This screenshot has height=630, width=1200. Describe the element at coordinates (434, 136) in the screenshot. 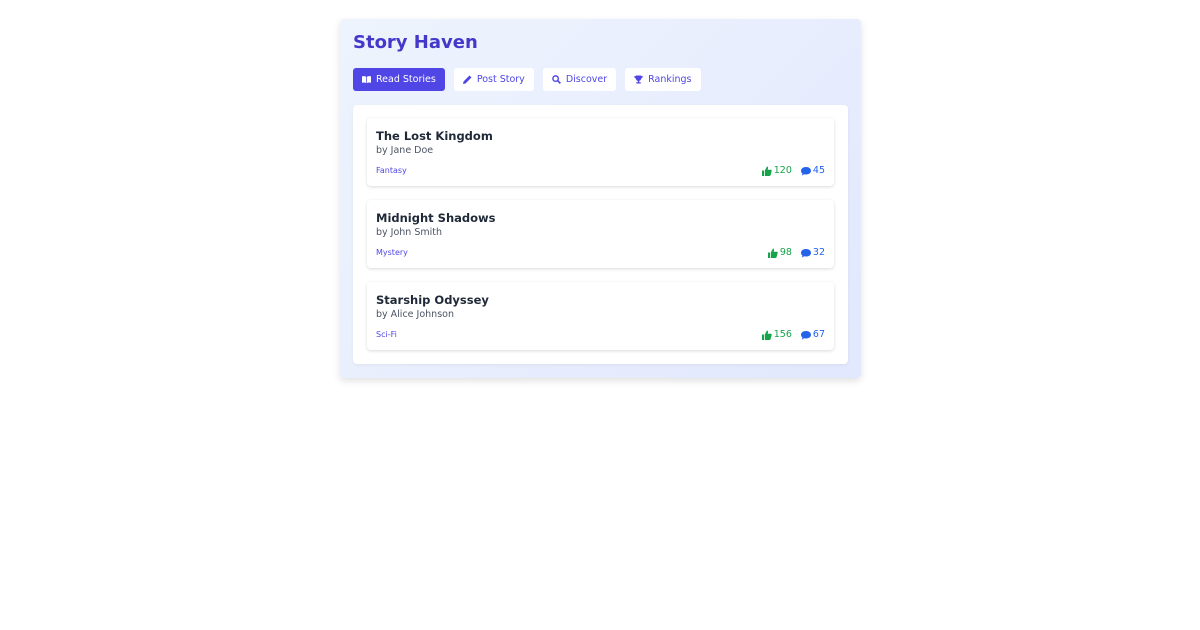

I see `story-title: The Lost Kingdom` at that location.